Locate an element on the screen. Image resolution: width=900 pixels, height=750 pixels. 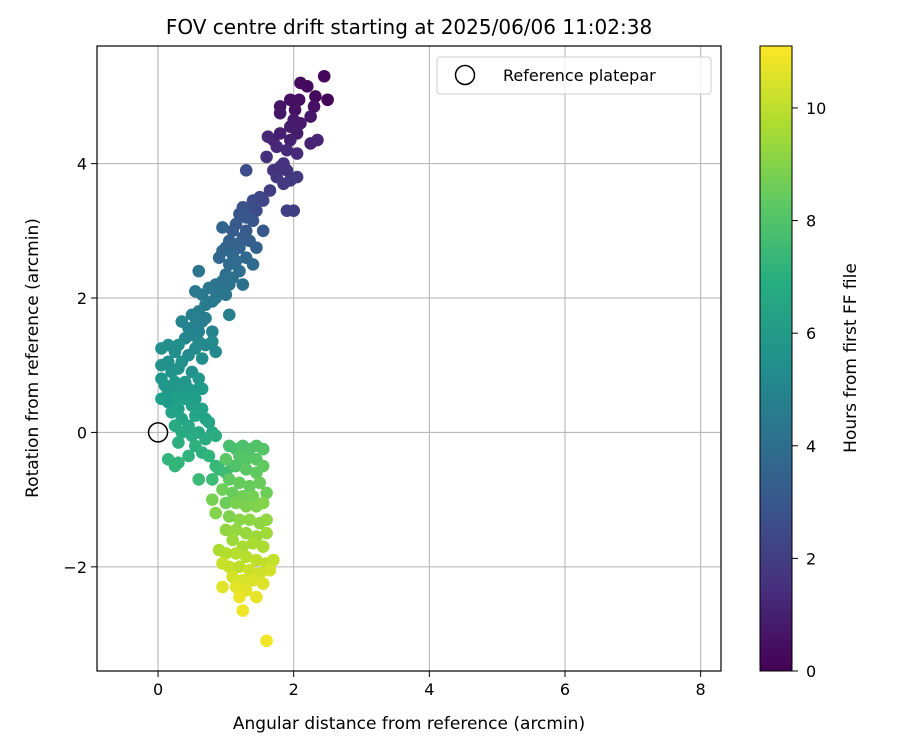
legend: Reference platepar is located at coordinates (574, 75).